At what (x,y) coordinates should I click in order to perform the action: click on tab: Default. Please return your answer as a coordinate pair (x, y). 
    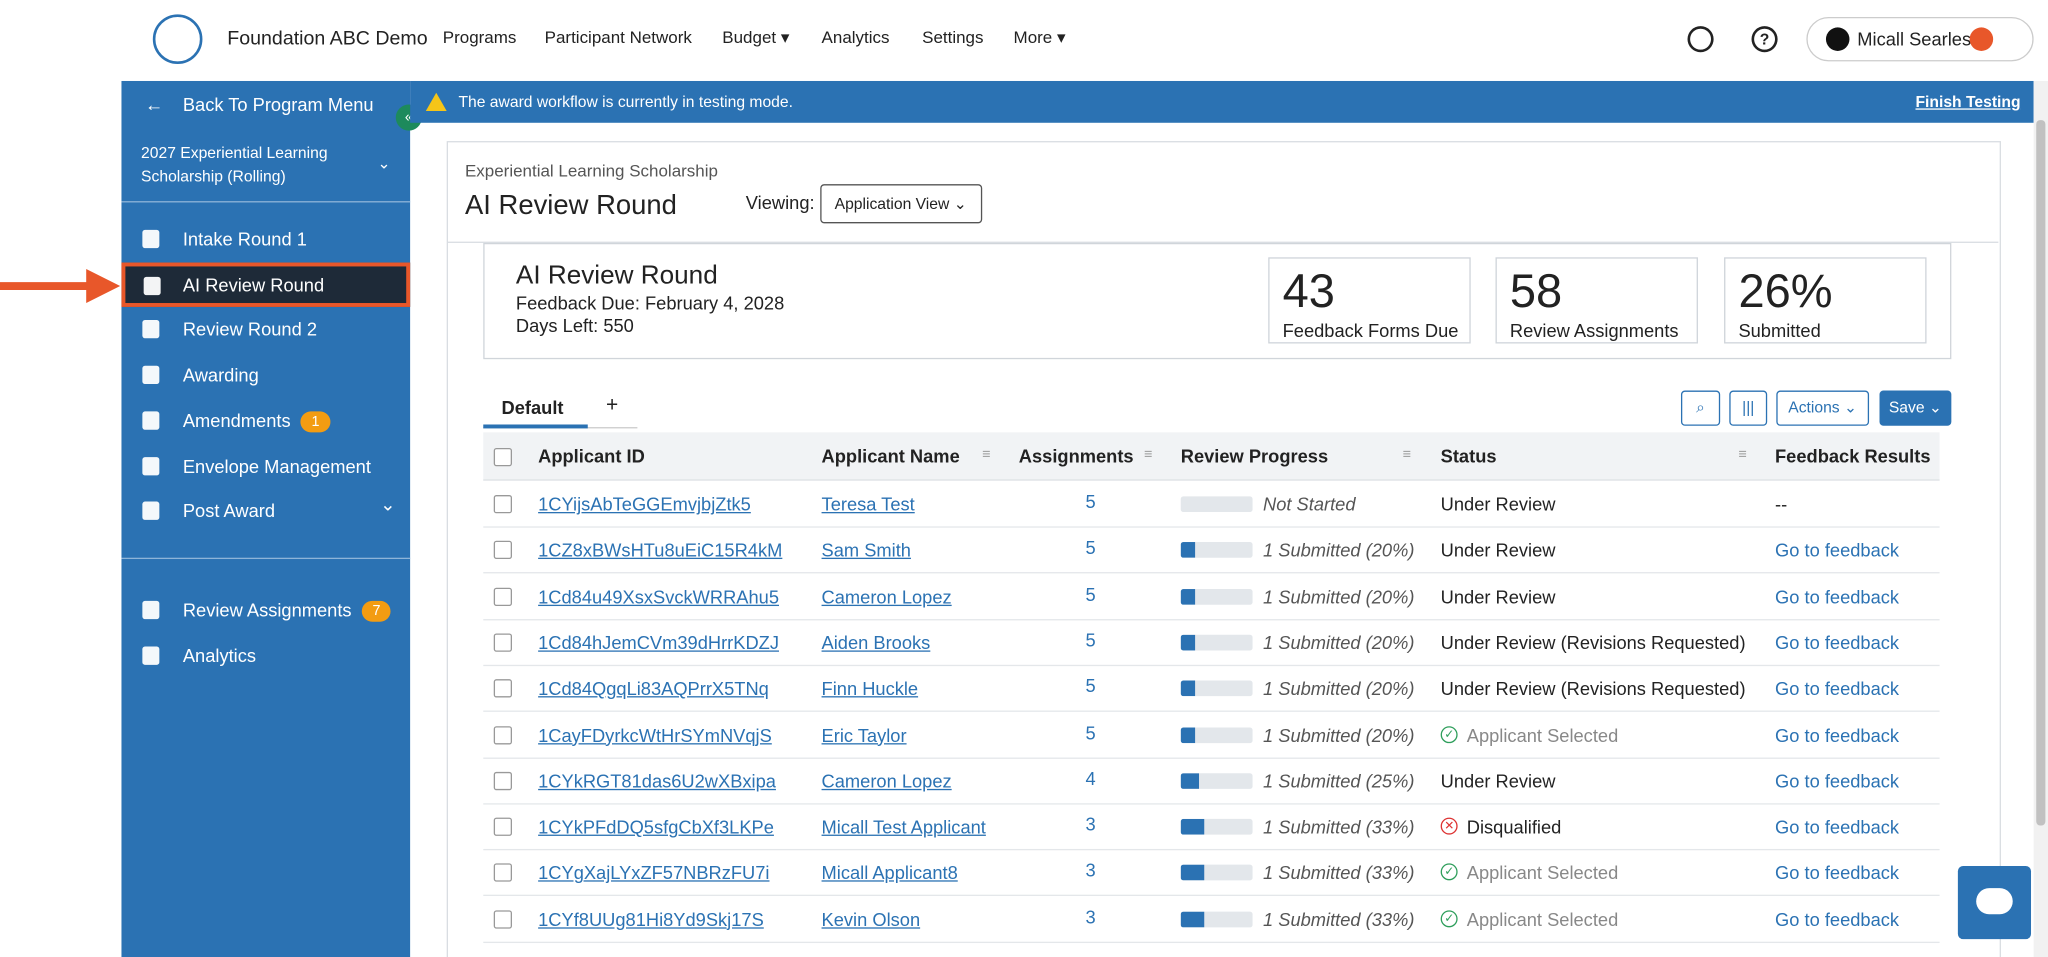
    Looking at the image, I should click on (532, 407).